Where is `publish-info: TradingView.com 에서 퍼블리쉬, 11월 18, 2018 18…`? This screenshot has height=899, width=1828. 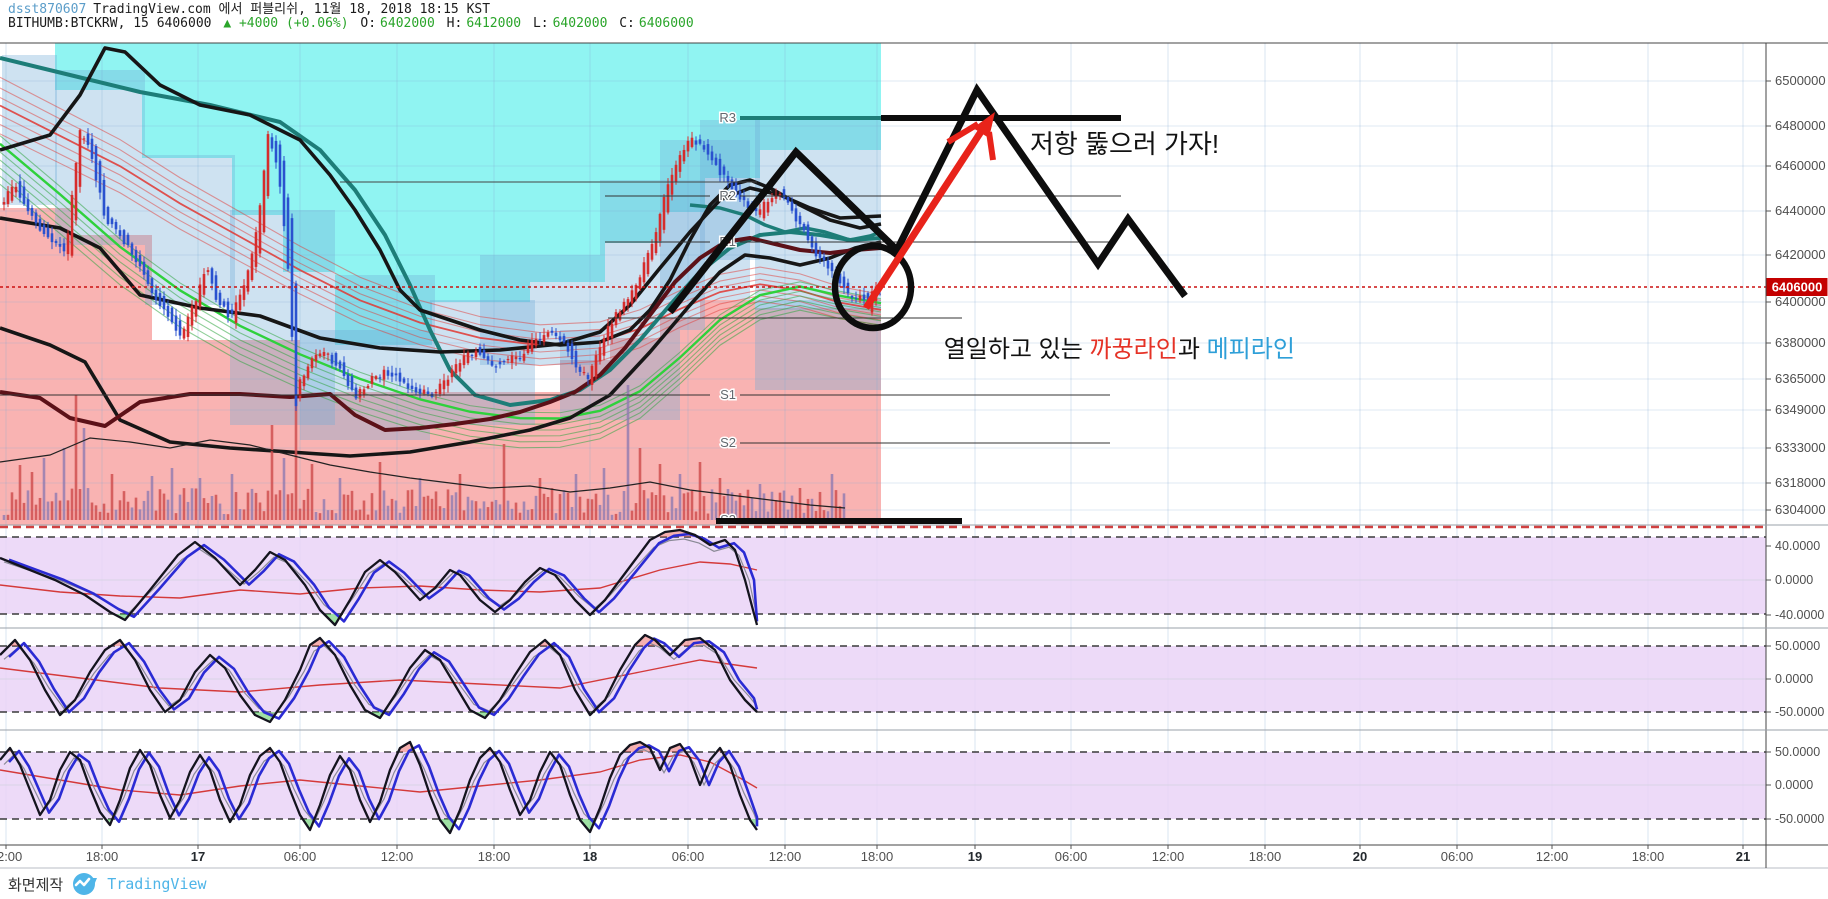 publish-info: TradingView.com 에서 퍼블리쉬, 11월 18, 2018 18… is located at coordinates (292, 9).